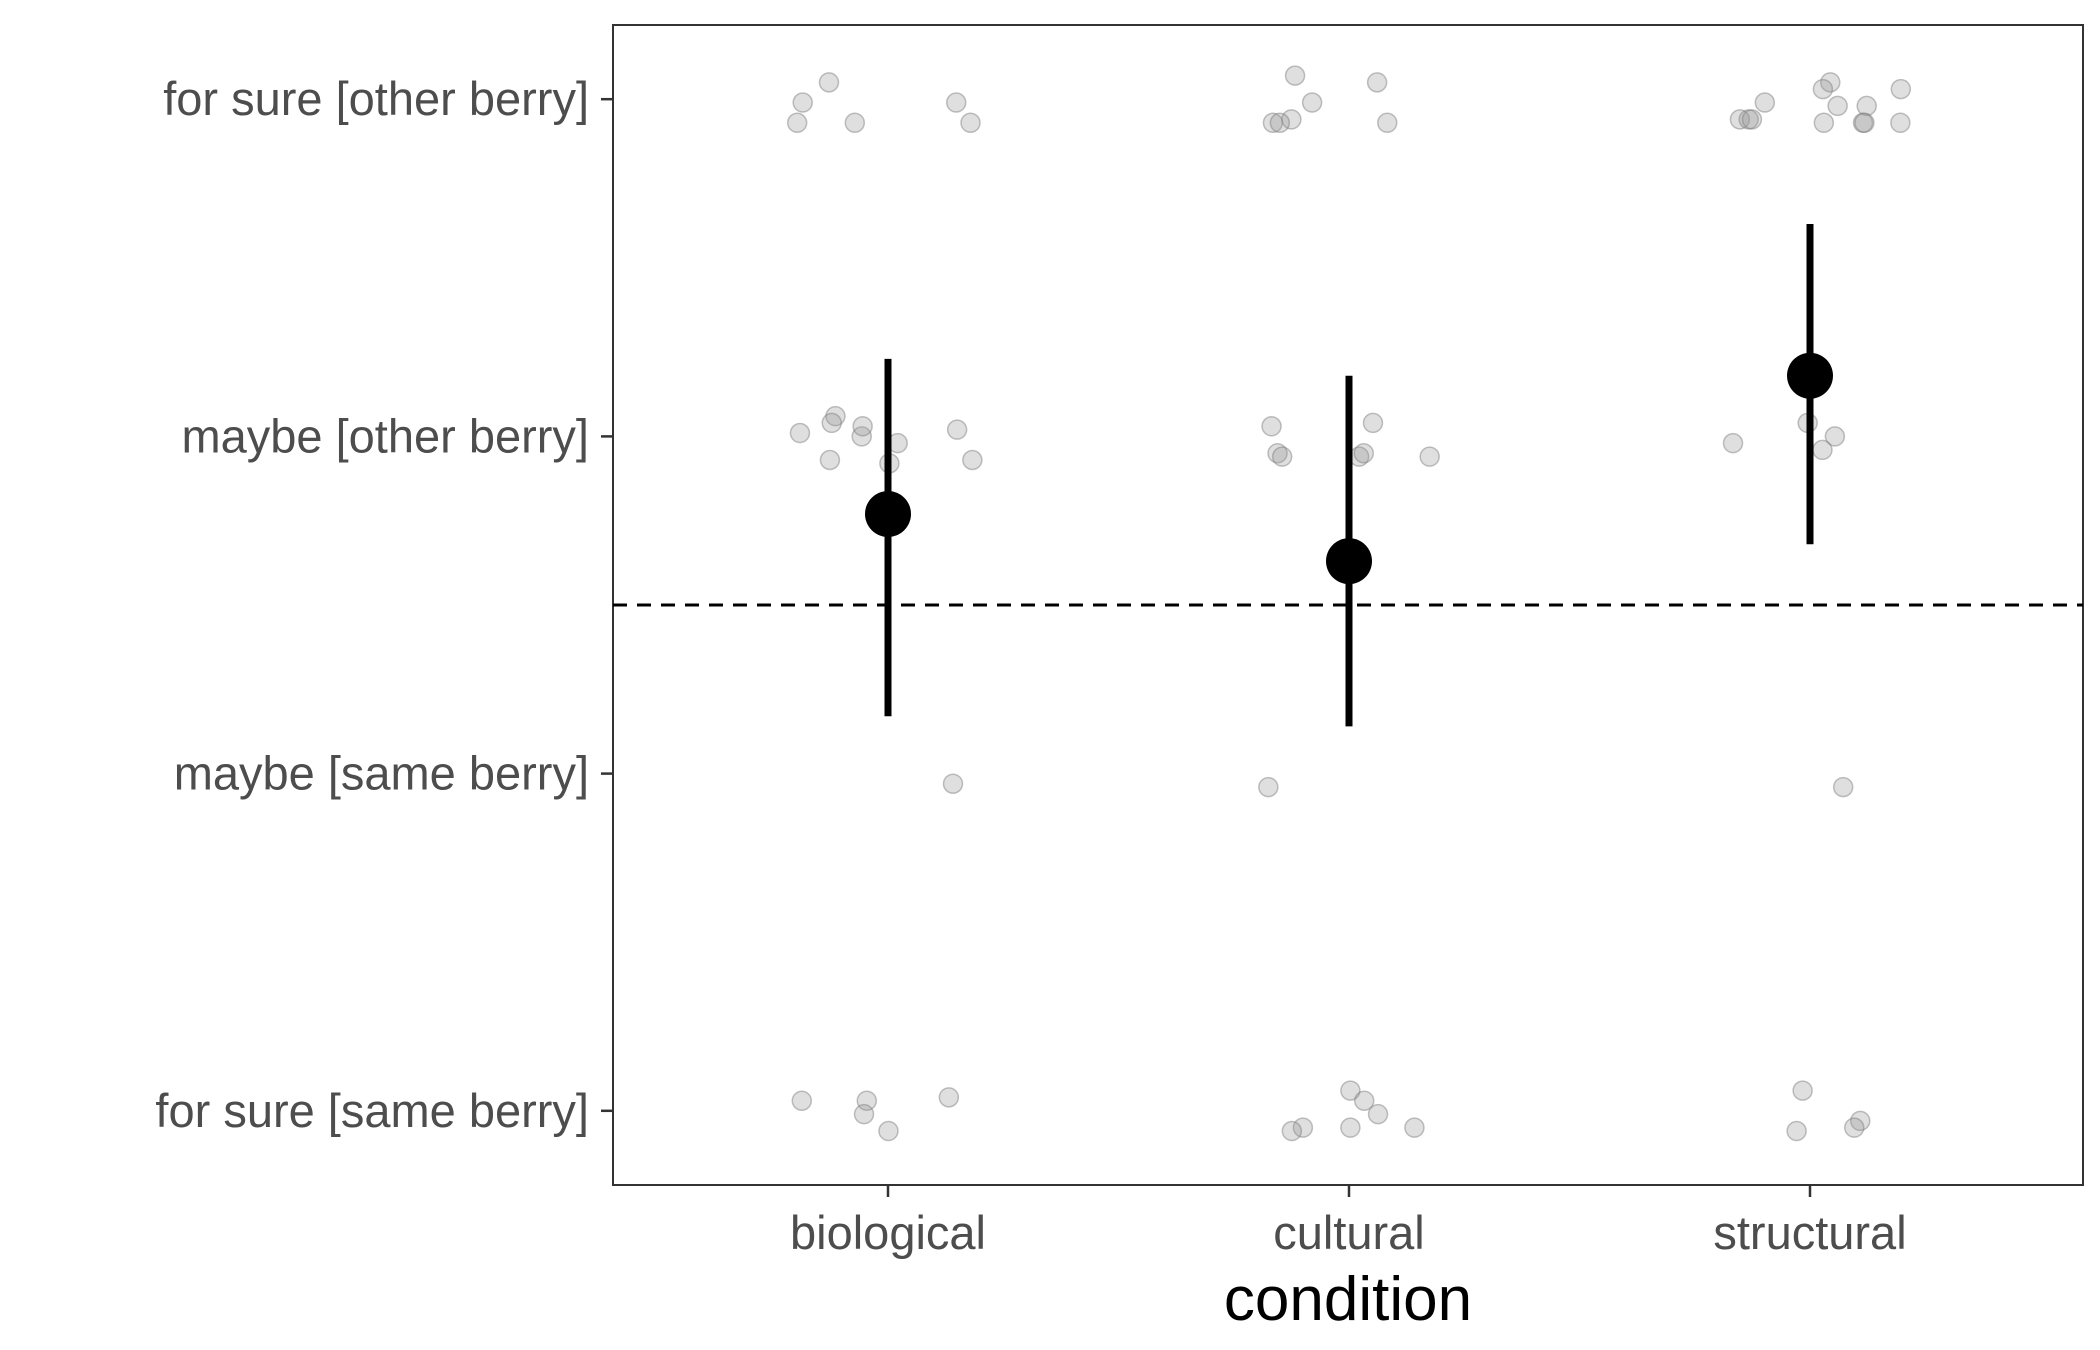 This screenshot has width=2100, height=1350. What do you see at coordinates (376, 98) in the screenshot?
I see `y-tick-label: for sure [other berry]` at bounding box center [376, 98].